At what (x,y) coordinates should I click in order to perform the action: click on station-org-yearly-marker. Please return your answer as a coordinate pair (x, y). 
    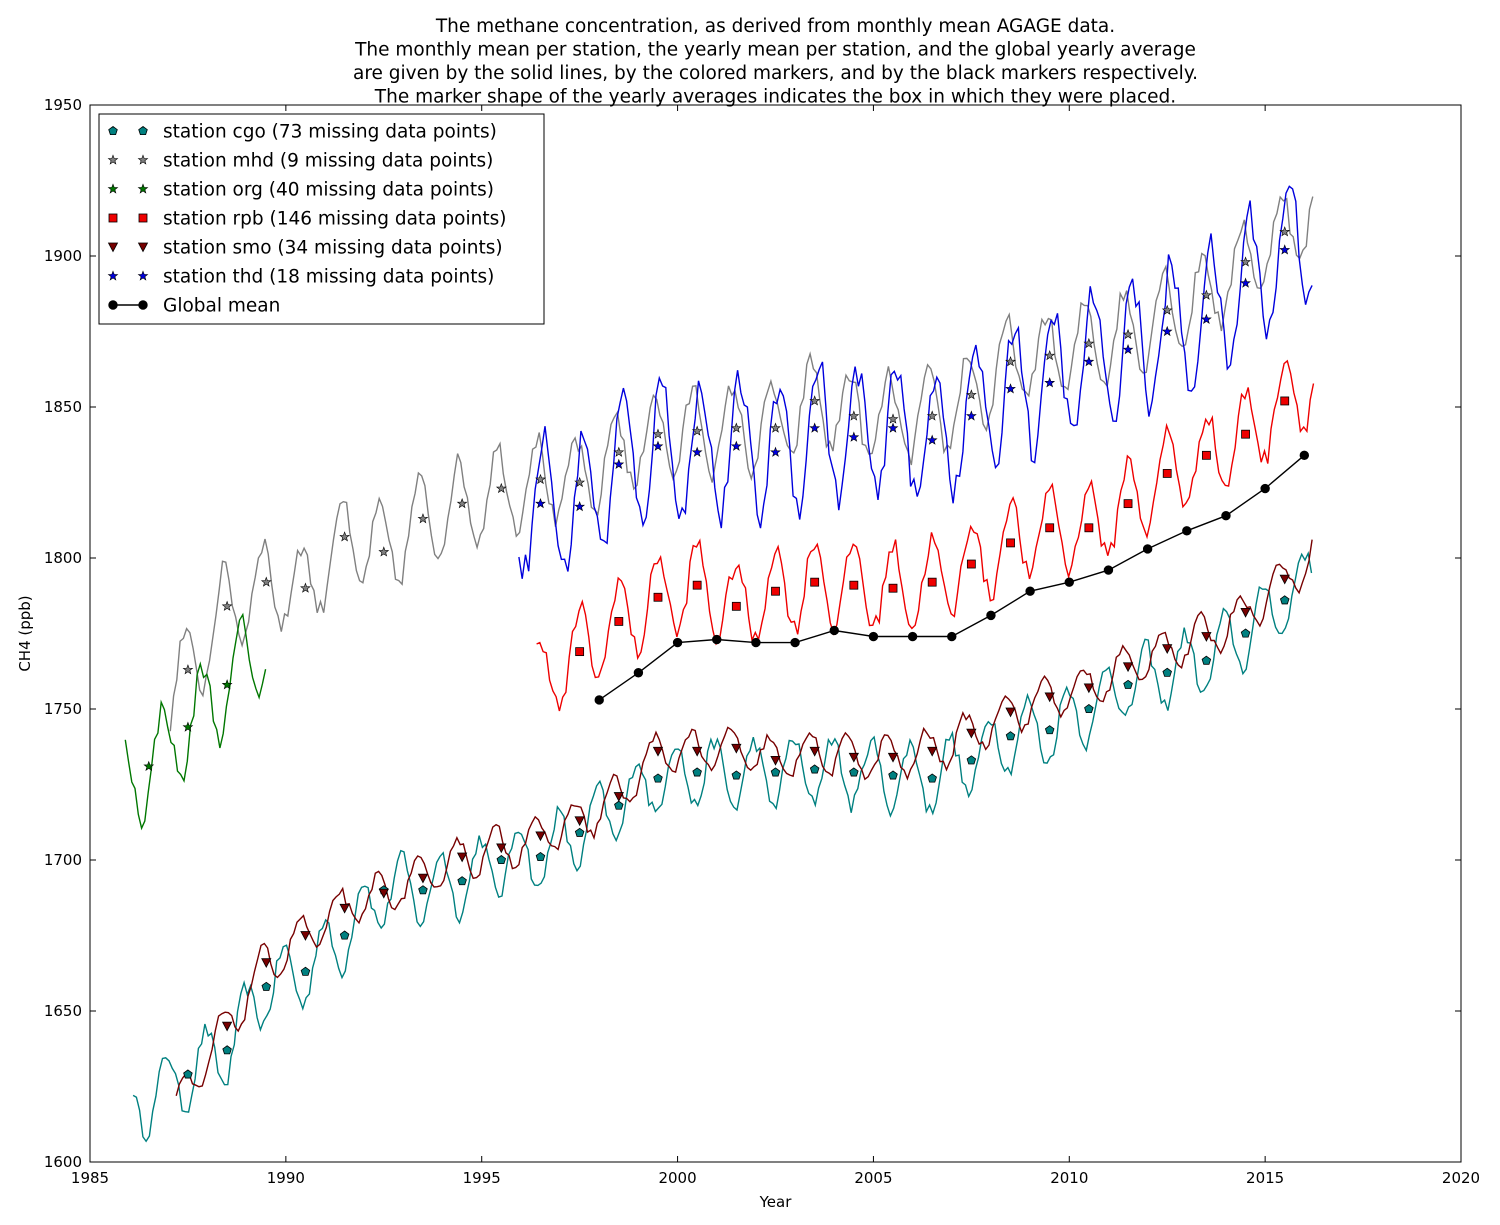
    Looking at the image, I should click on (188, 726).